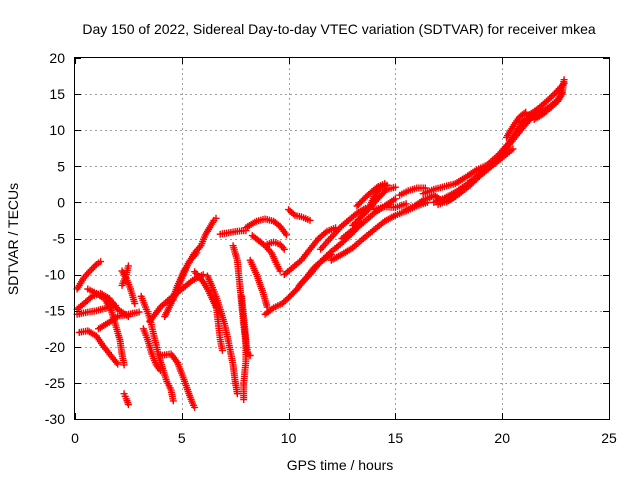 The width and height of the screenshot is (640, 480). What do you see at coordinates (55, 275) in the screenshot?
I see `y-tick-label: -10` at bounding box center [55, 275].